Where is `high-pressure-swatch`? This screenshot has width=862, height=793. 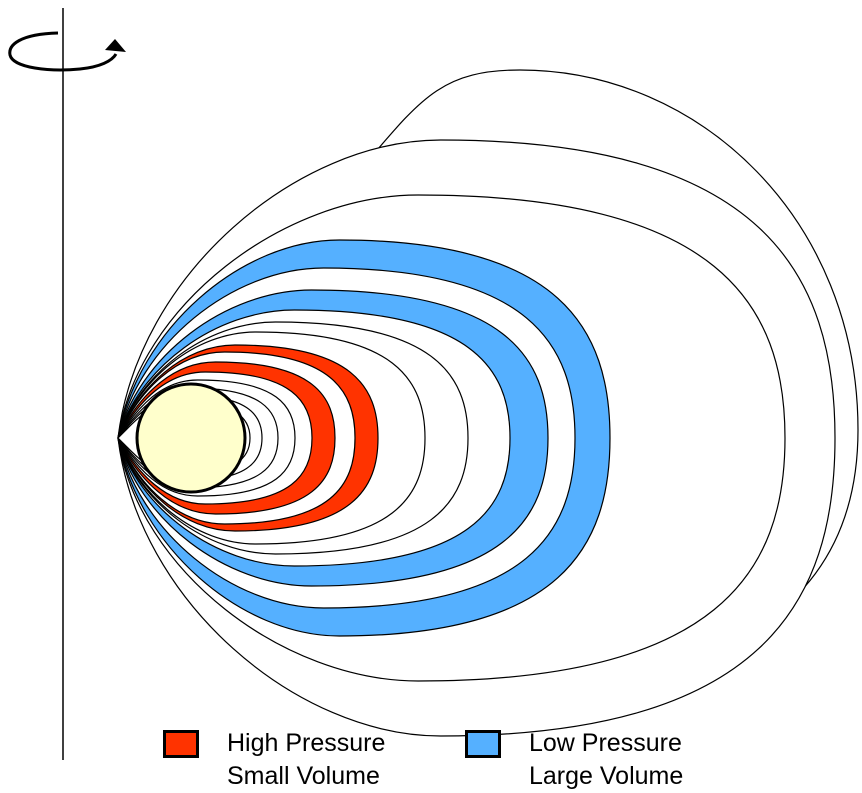 high-pressure-swatch is located at coordinates (181, 744).